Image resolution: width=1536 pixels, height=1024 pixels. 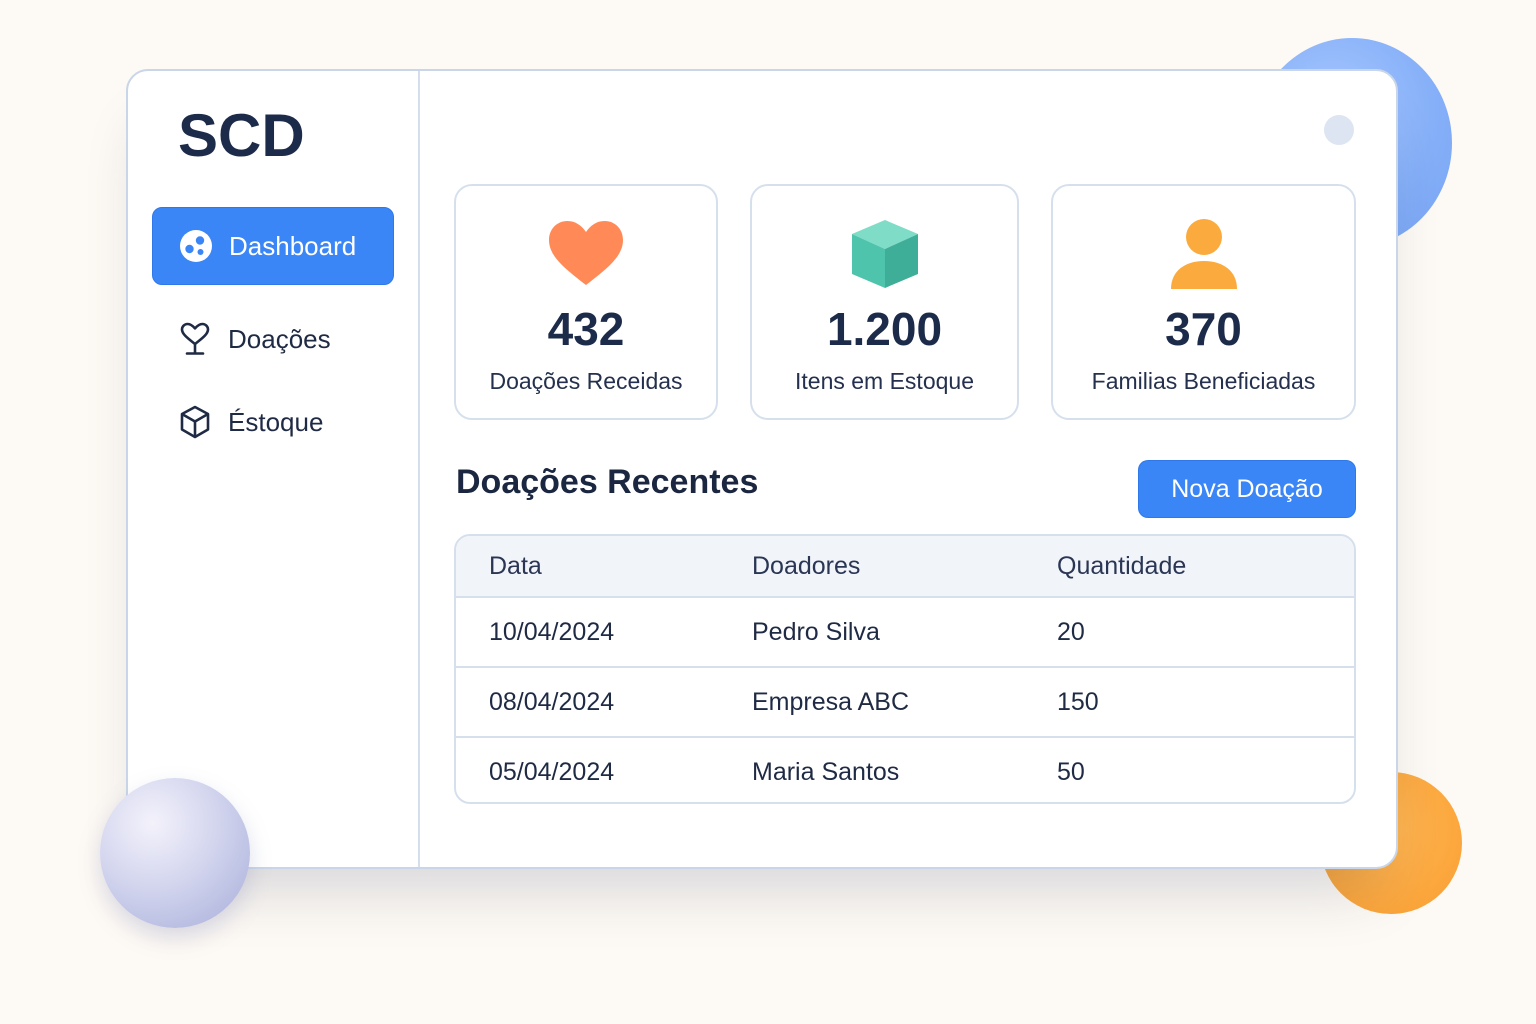 What do you see at coordinates (816, 631) in the screenshot?
I see `cell-donor: Pedro Silva` at bounding box center [816, 631].